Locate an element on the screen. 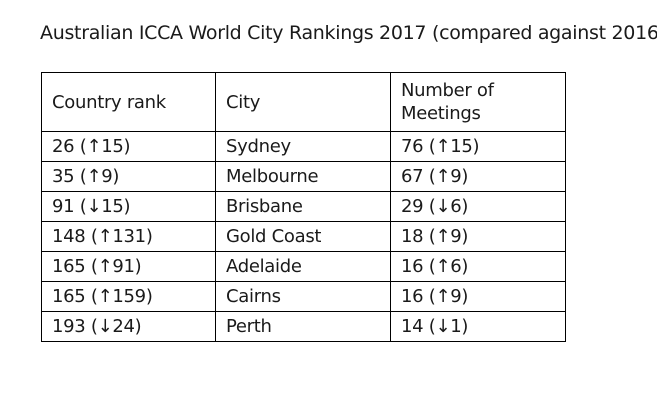 The image size is (657, 401). city-cell: Gold Coast is located at coordinates (303, 236).